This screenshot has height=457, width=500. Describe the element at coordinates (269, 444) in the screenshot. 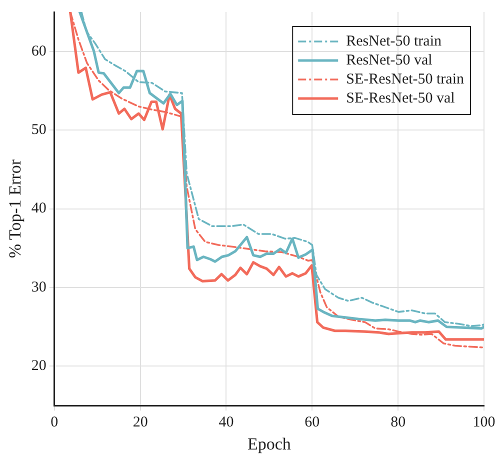

I see `x-axis-title: Epoch` at that location.